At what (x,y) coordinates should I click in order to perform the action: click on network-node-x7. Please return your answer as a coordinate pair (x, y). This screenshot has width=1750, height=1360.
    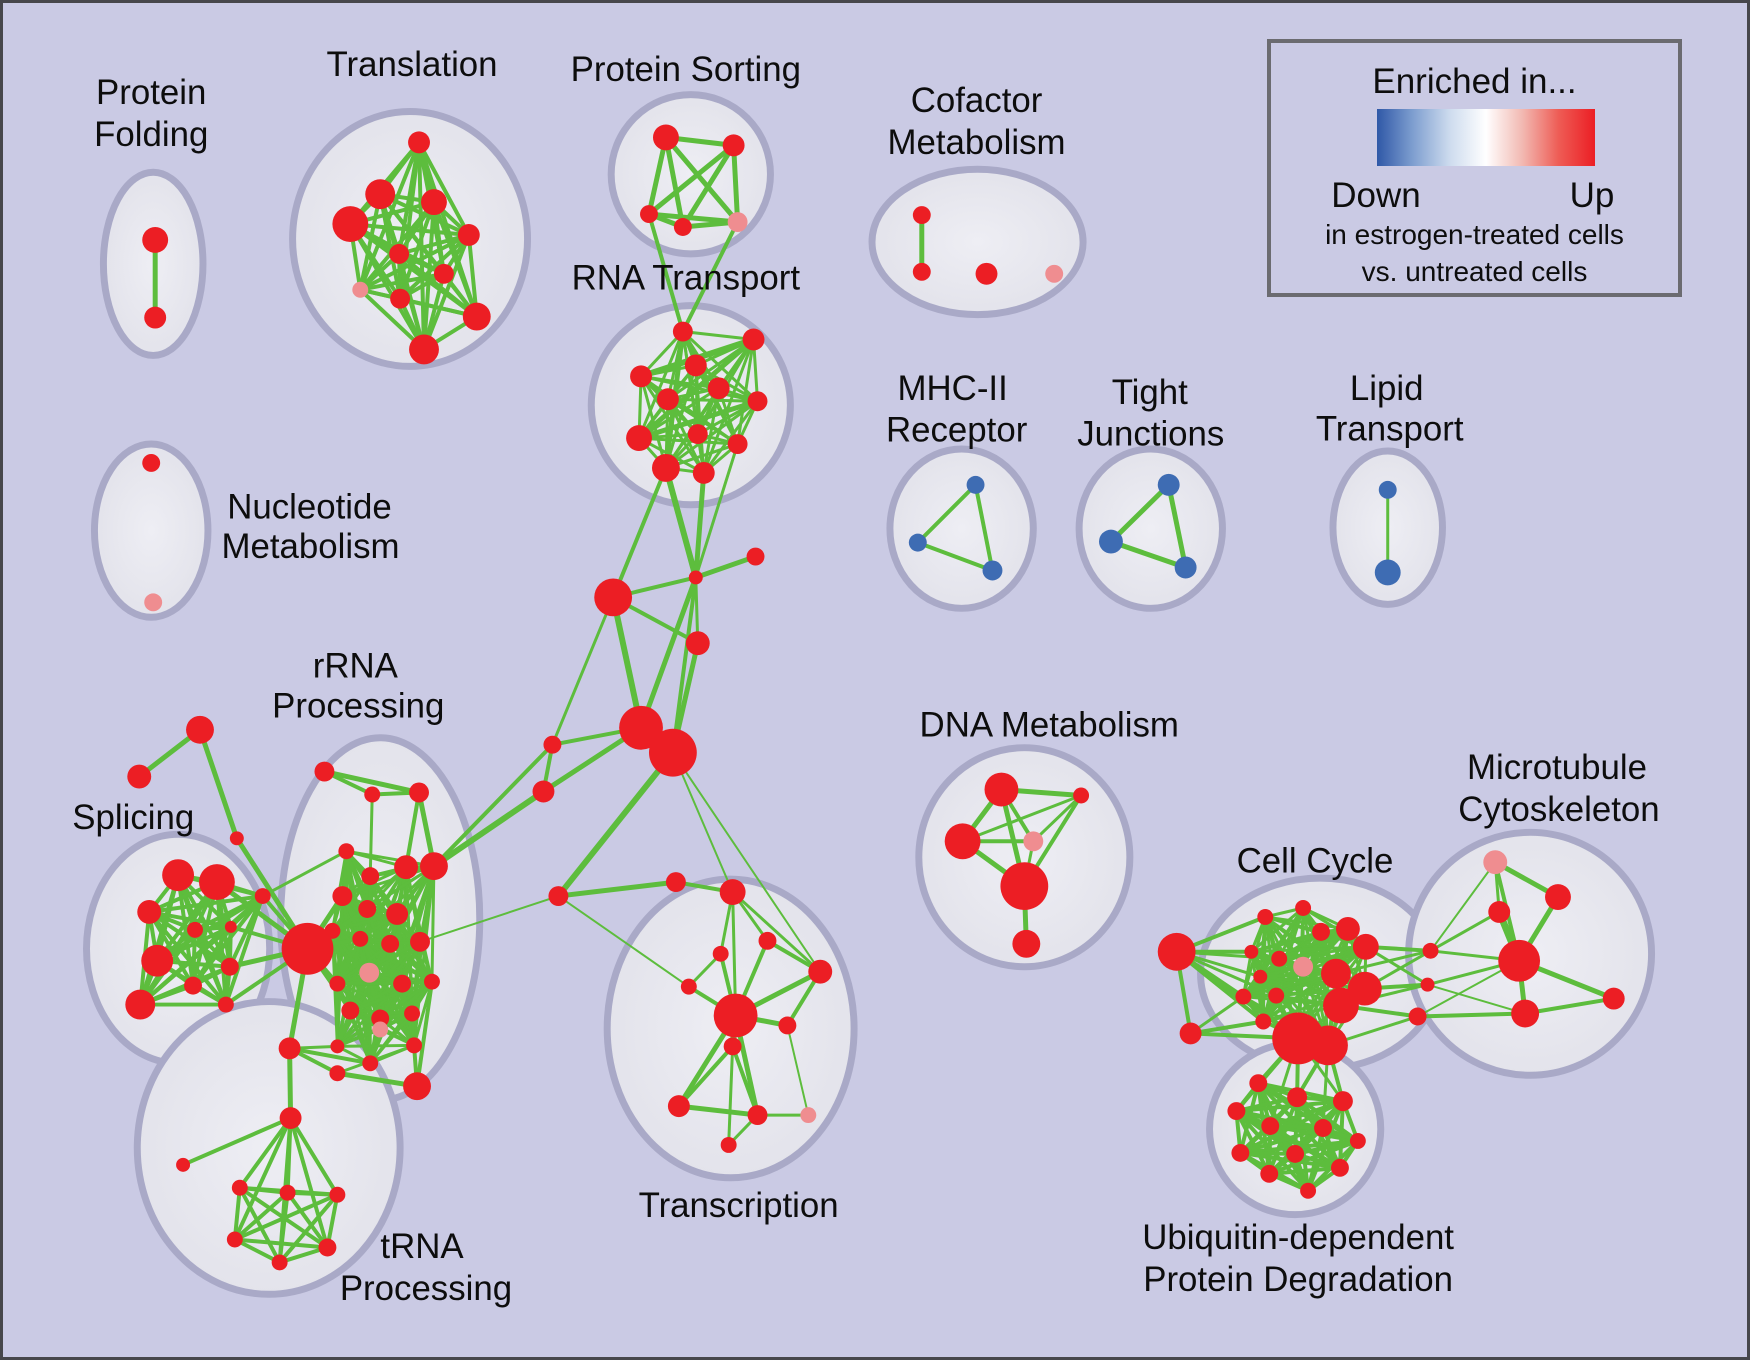
    Looking at the image, I should click on (735, 1015).